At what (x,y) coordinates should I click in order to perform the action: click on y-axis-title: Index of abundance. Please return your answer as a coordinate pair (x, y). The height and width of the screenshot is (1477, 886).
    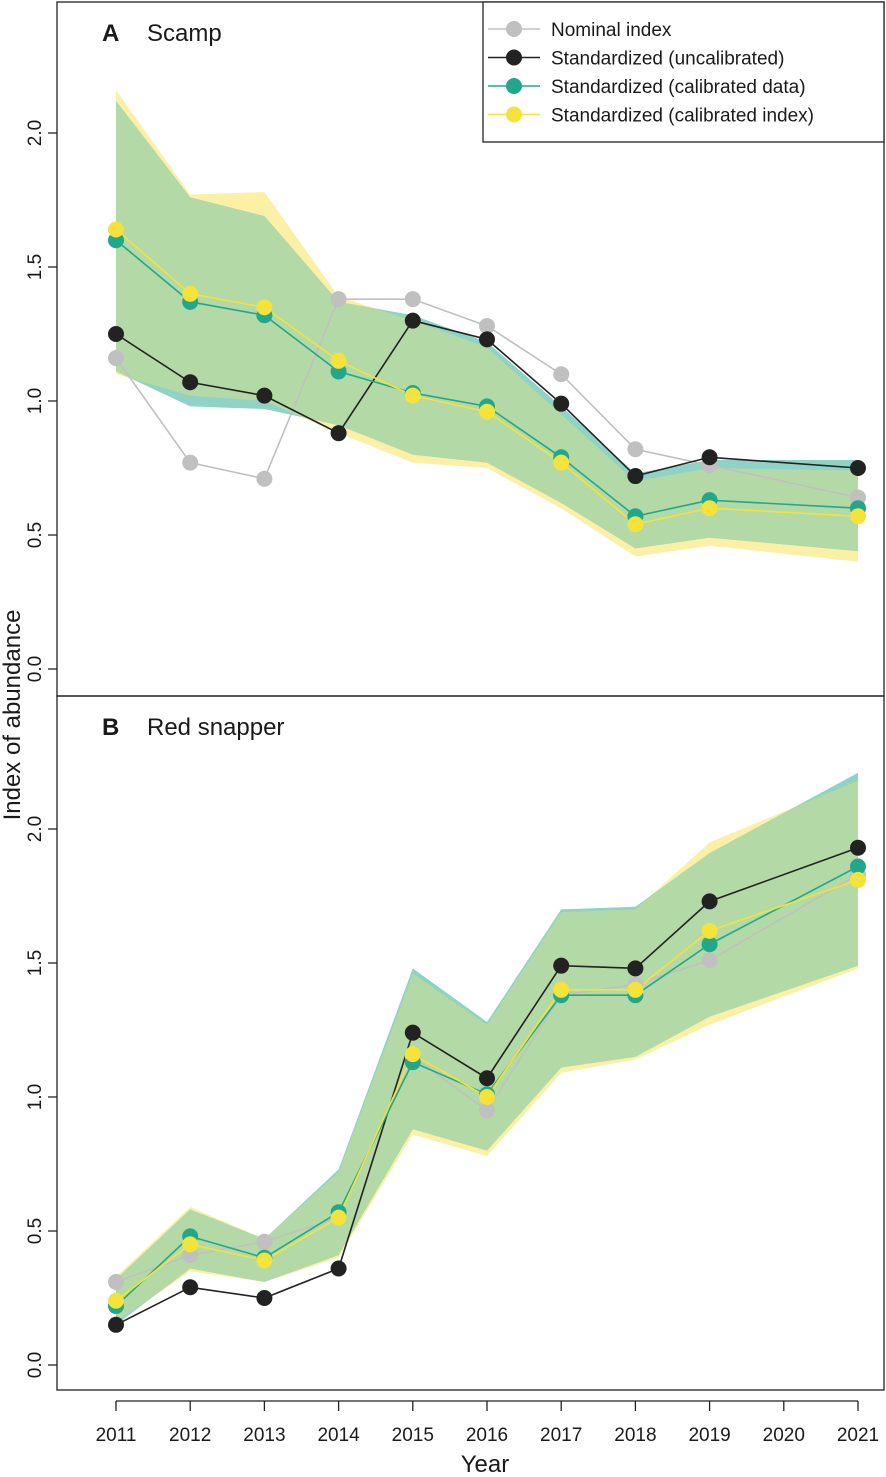
    Looking at the image, I should click on (13, 715).